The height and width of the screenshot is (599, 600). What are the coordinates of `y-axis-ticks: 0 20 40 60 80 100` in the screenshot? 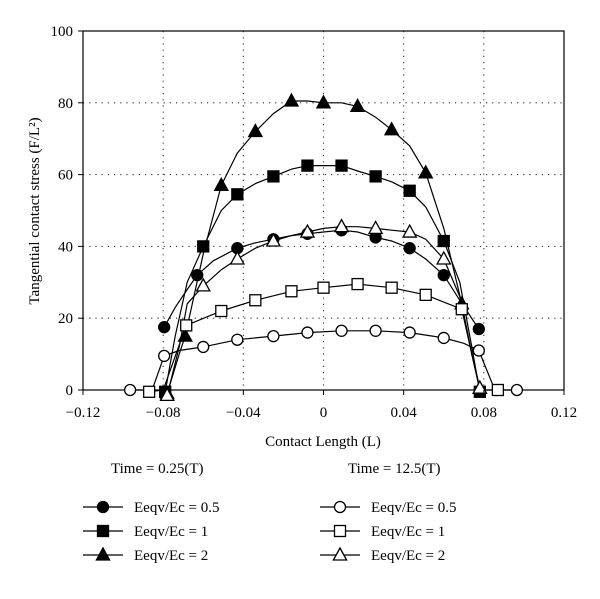 It's located at (67, 211).